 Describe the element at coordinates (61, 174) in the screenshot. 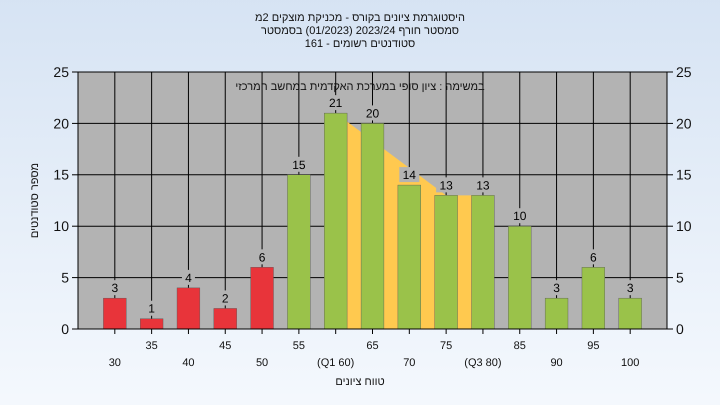

I see `y-tick-label: 15` at that location.